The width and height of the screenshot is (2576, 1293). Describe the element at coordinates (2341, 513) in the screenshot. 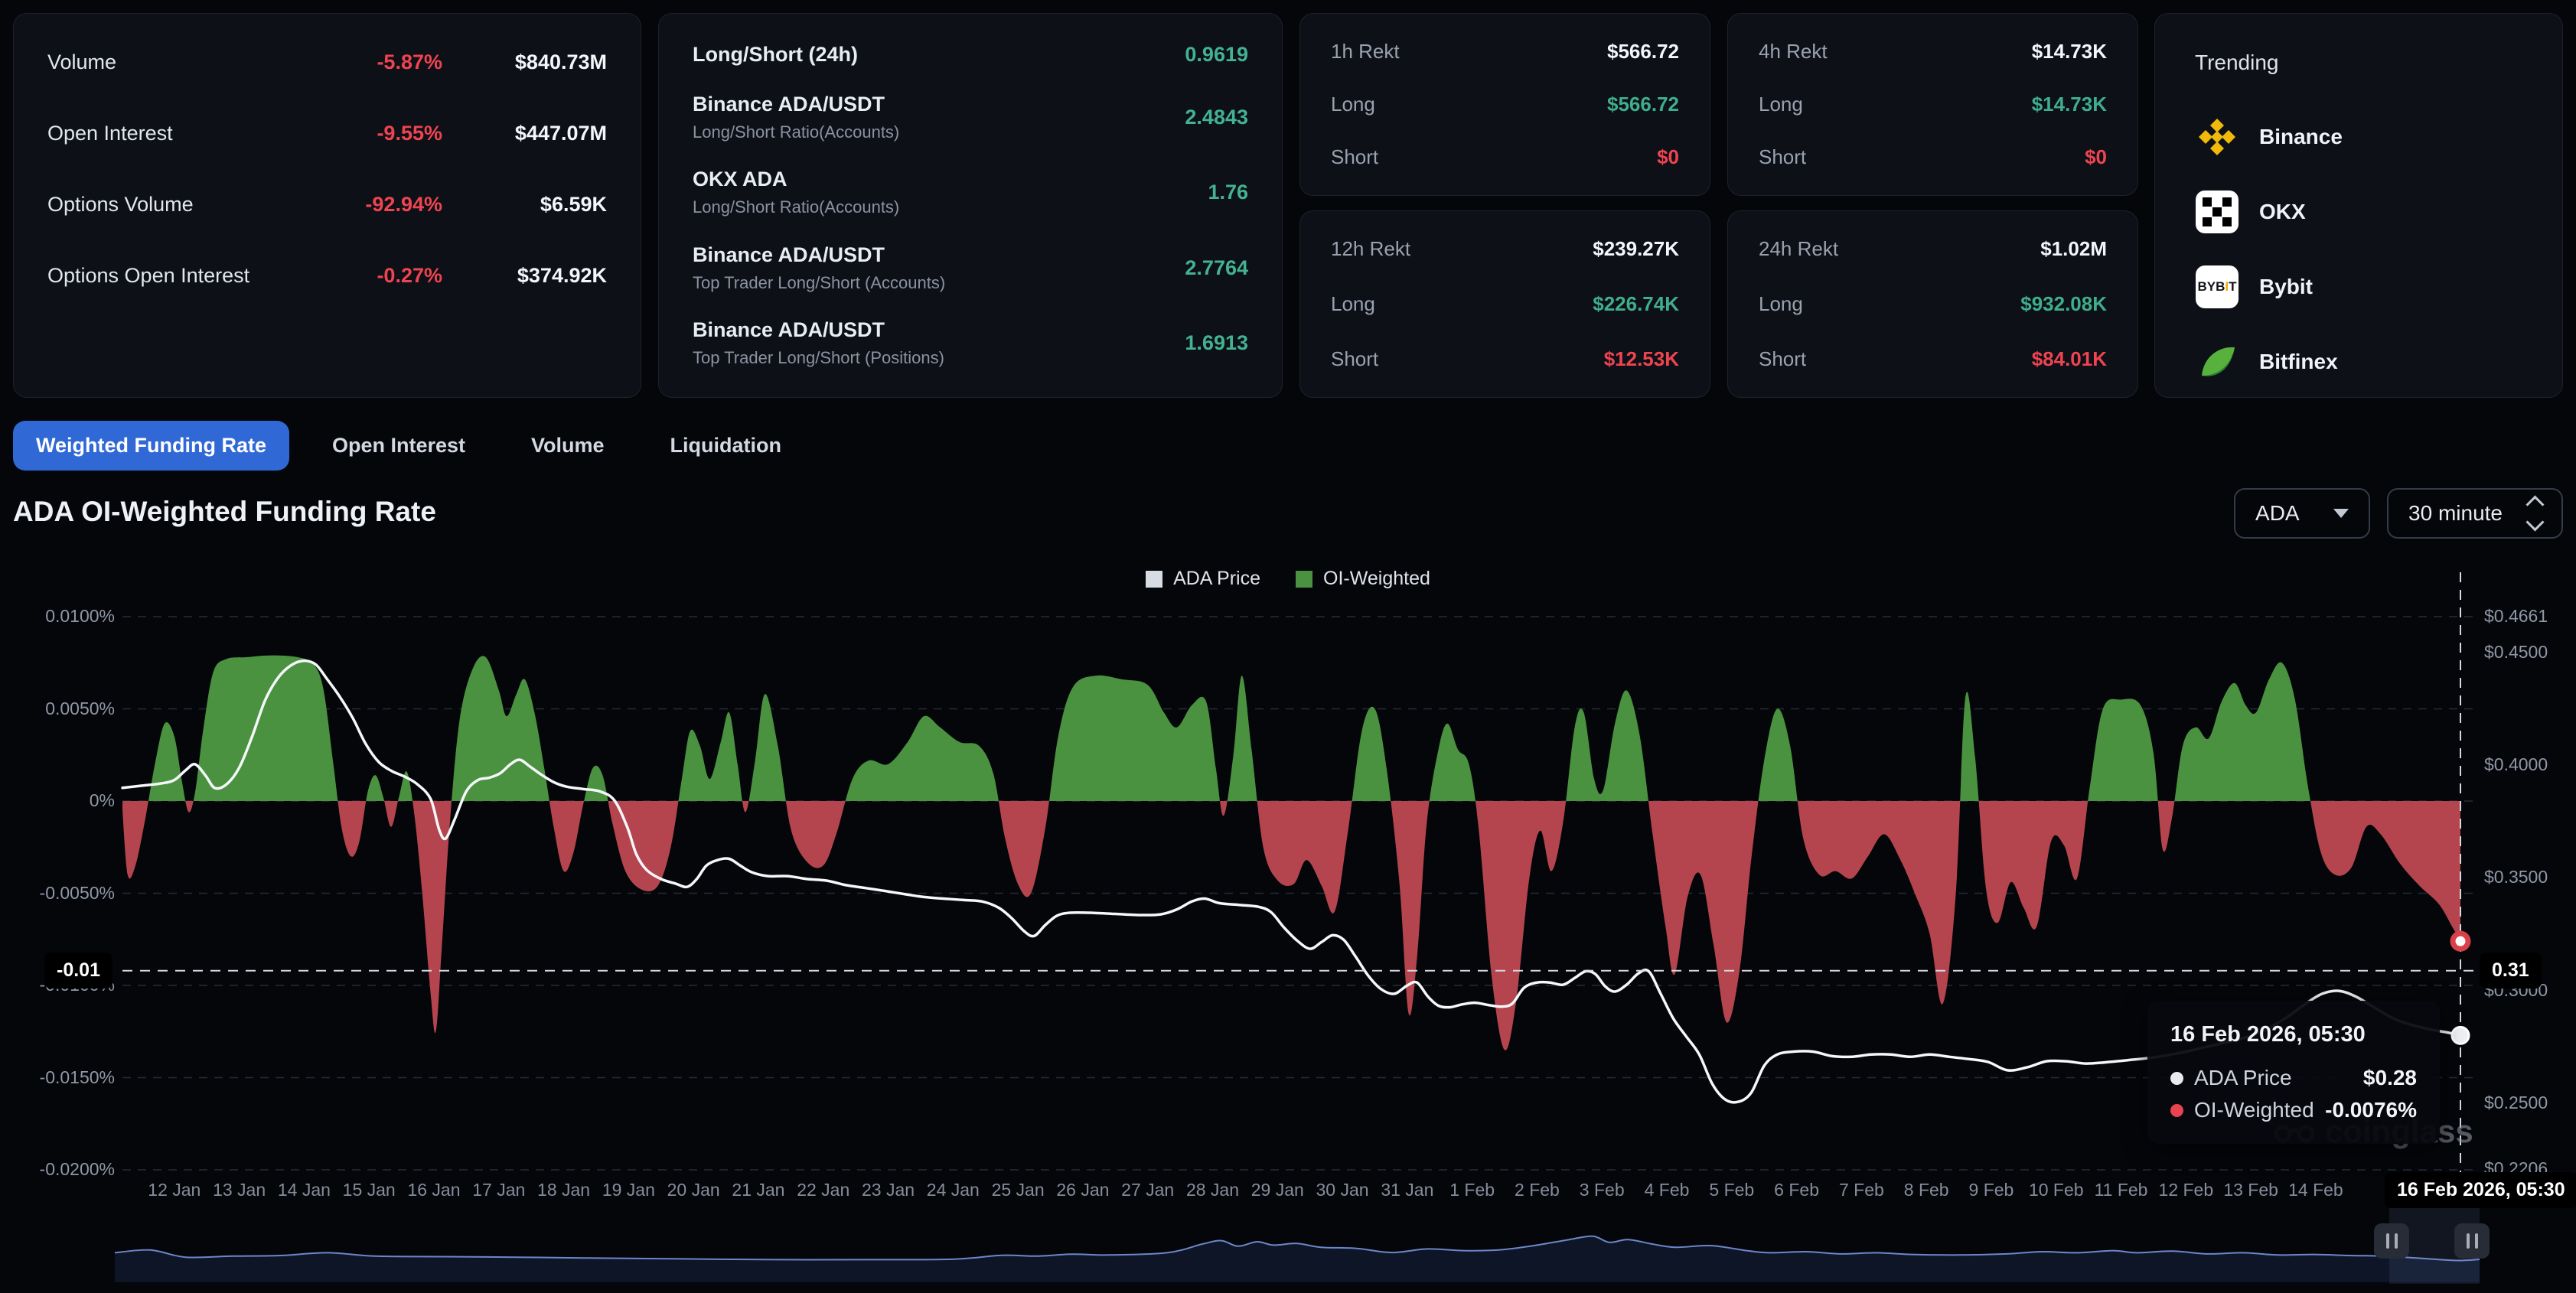

I see `chevron-down-icon` at that location.